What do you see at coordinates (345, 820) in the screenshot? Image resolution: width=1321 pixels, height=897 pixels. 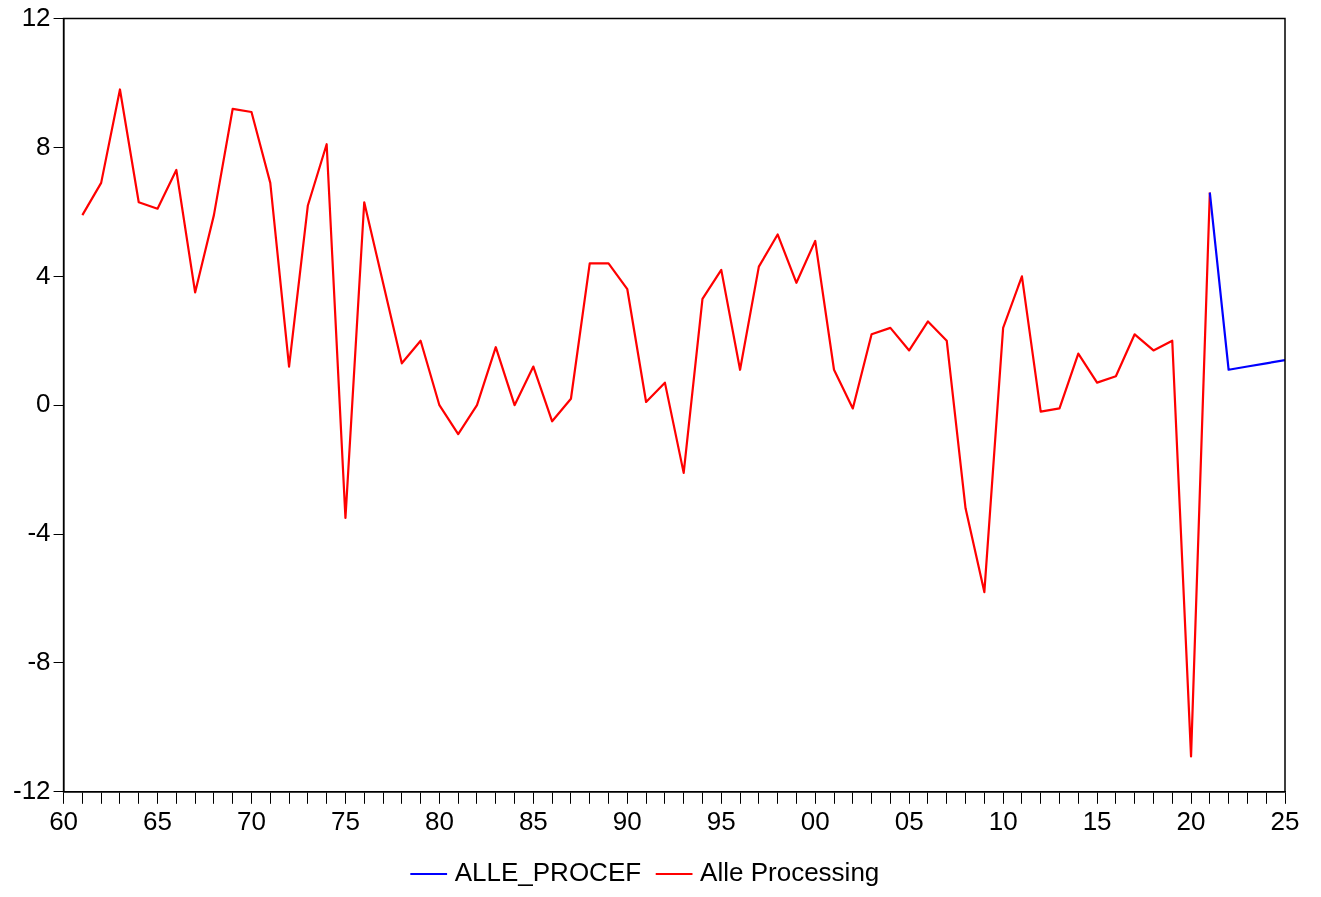 I see `x-tick-label: 75` at bounding box center [345, 820].